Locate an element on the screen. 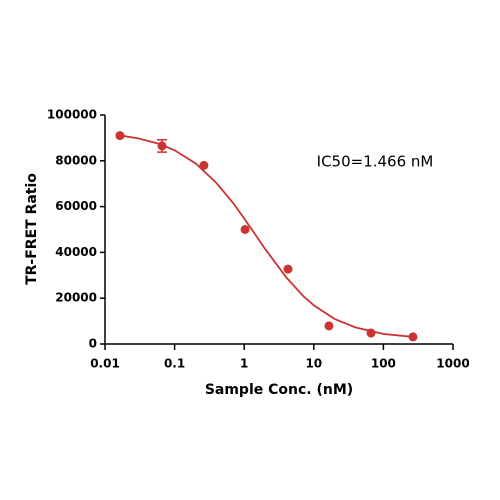  y-axis-title: TR-FRET Ratio is located at coordinates (32, 229).